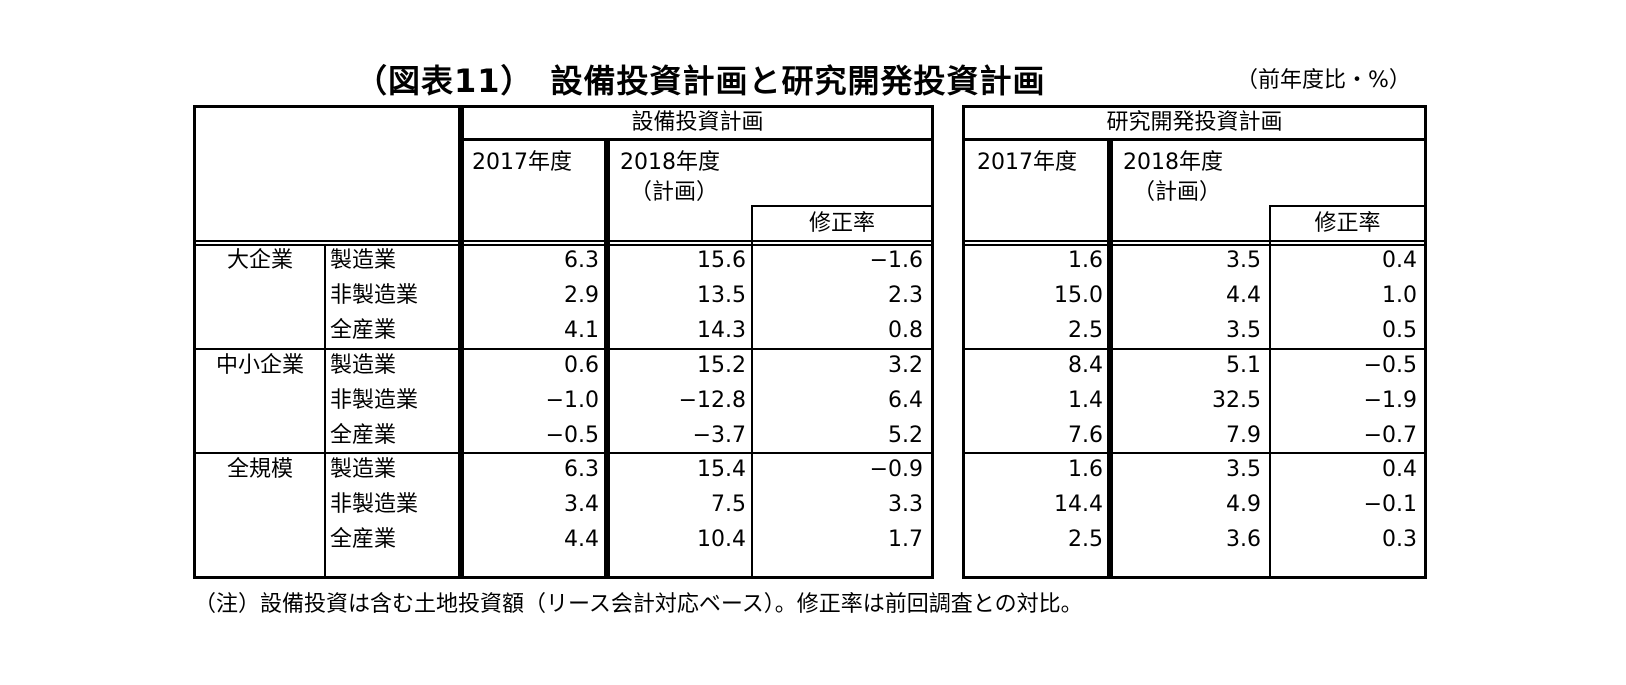 The height and width of the screenshot is (685, 1626). What do you see at coordinates (1085, 435) in the screenshot?
I see `rnd-2017-cell: 7.6` at bounding box center [1085, 435].